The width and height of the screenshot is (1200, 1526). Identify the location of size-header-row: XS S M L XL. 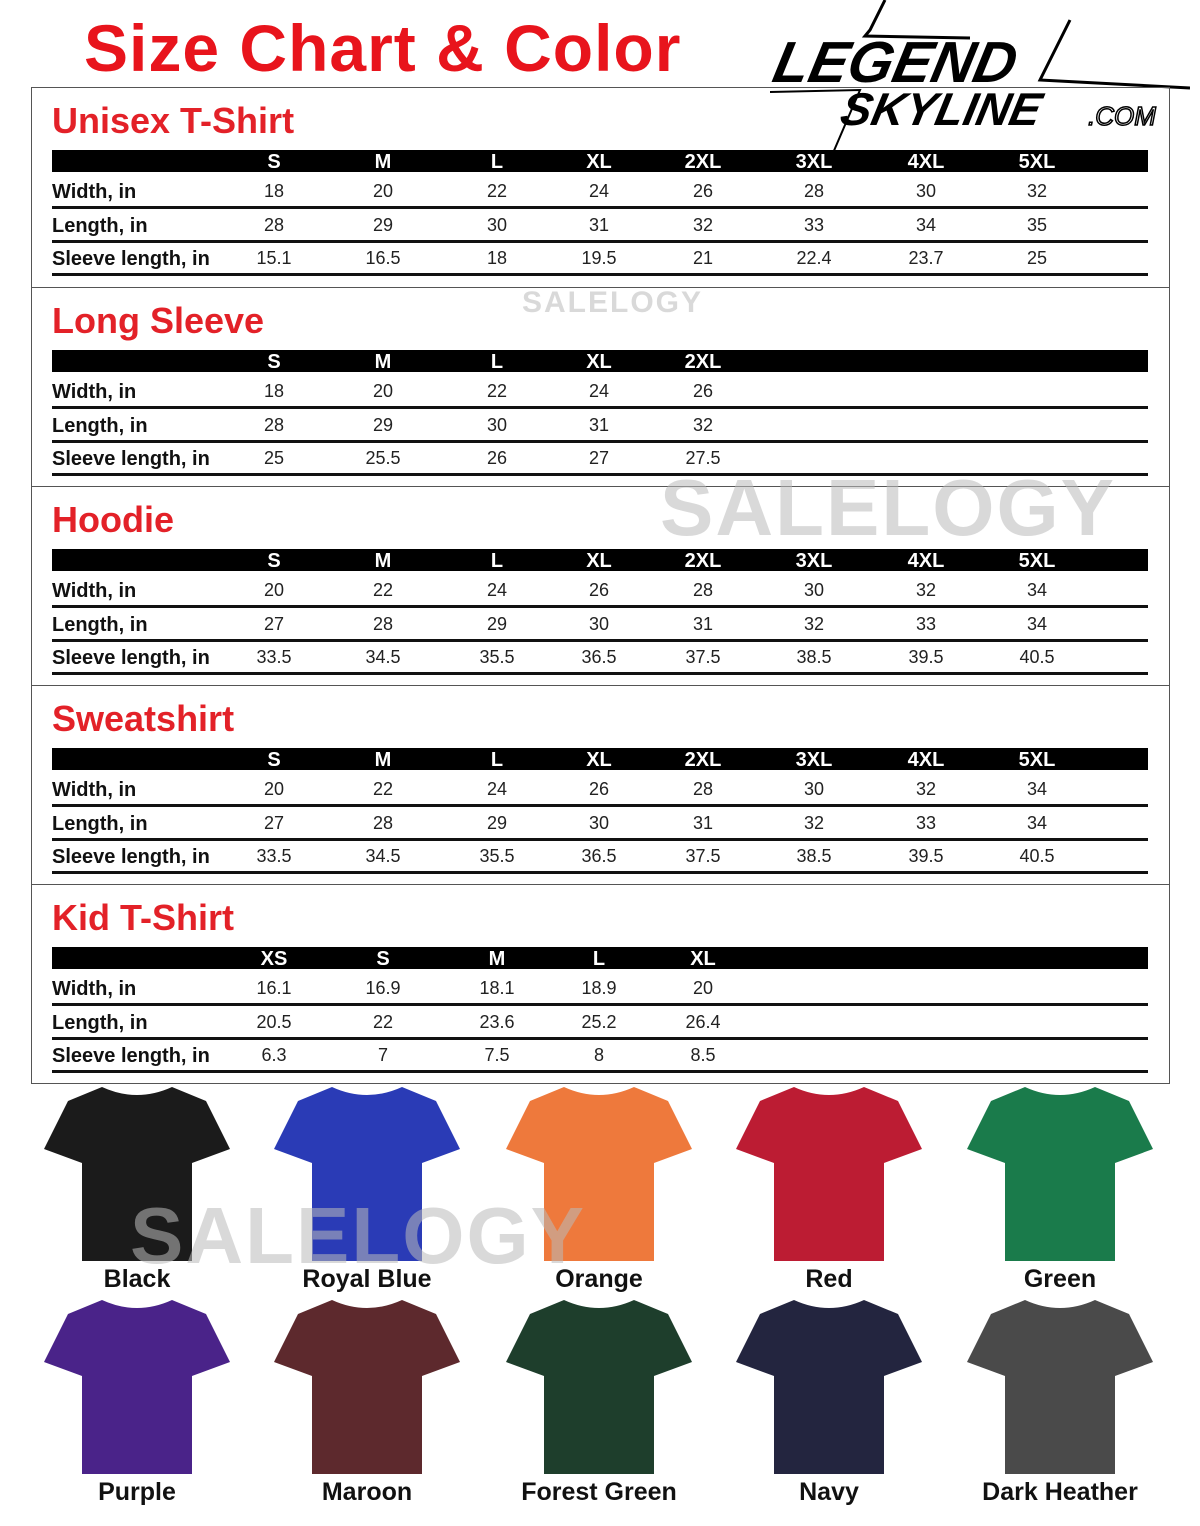
(600, 958).